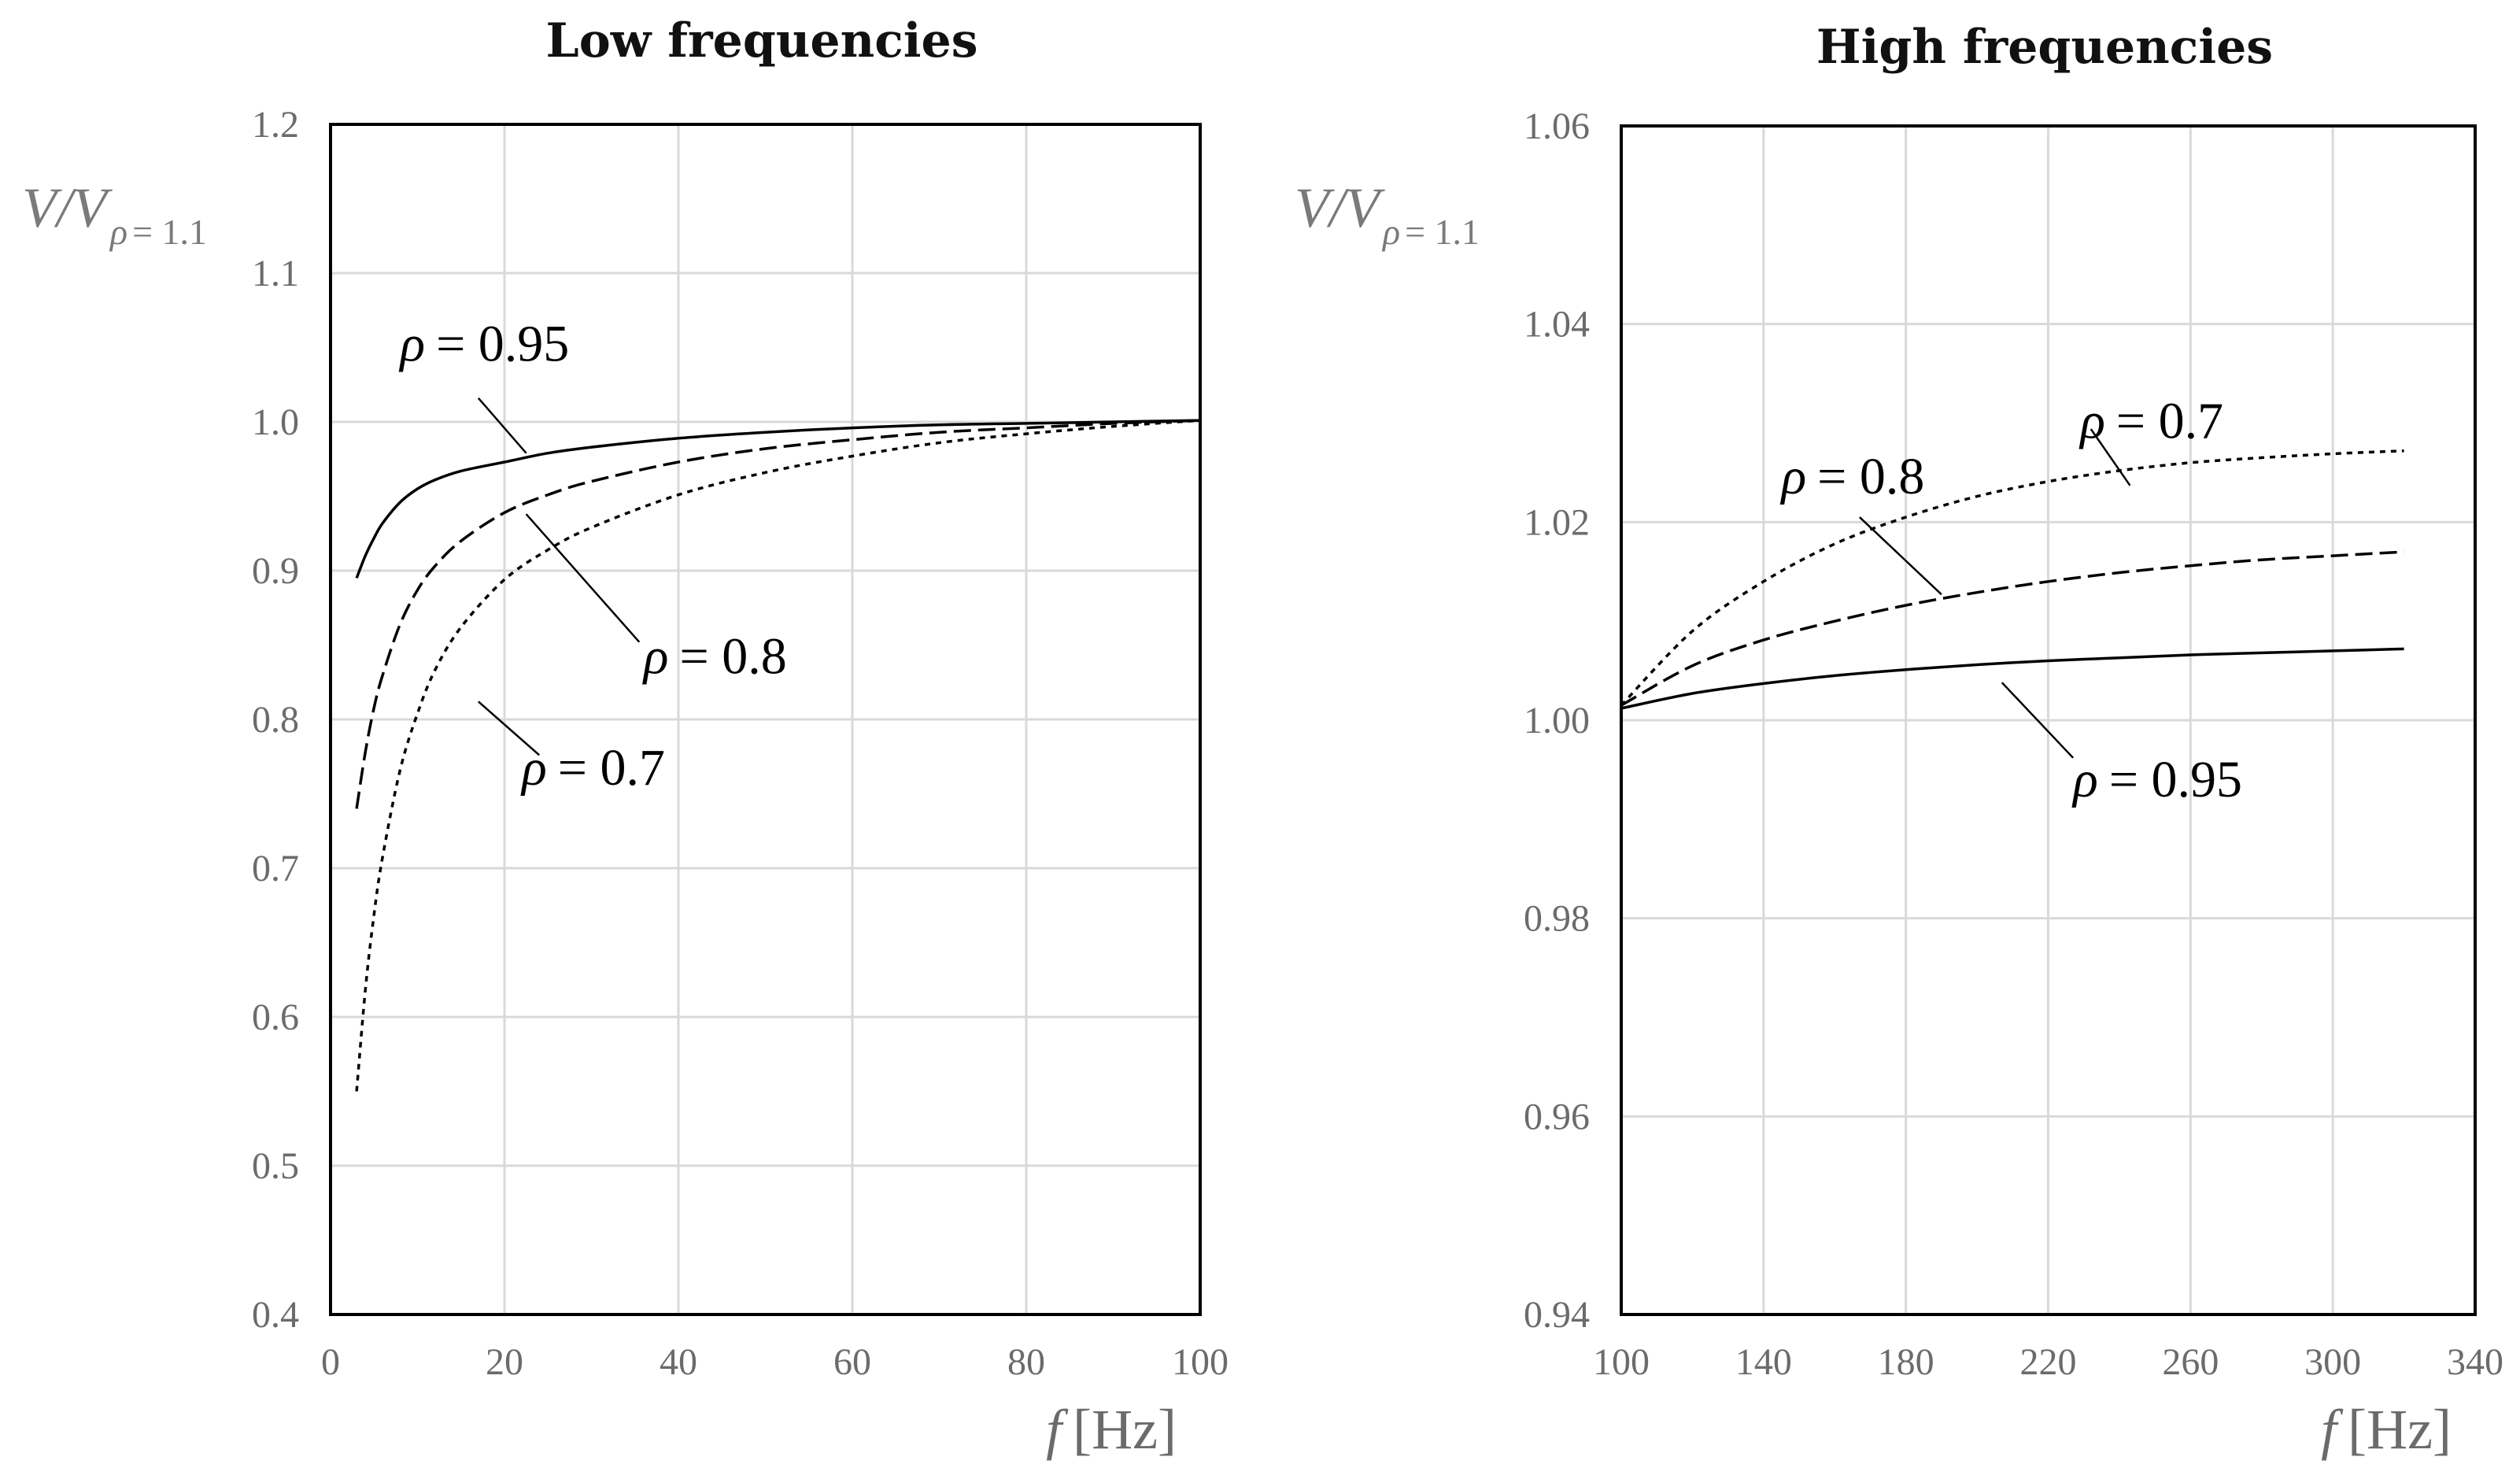 The width and height of the screenshot is (2520, 1479). I want to click on series-line-dotted, so click(2012, 578).